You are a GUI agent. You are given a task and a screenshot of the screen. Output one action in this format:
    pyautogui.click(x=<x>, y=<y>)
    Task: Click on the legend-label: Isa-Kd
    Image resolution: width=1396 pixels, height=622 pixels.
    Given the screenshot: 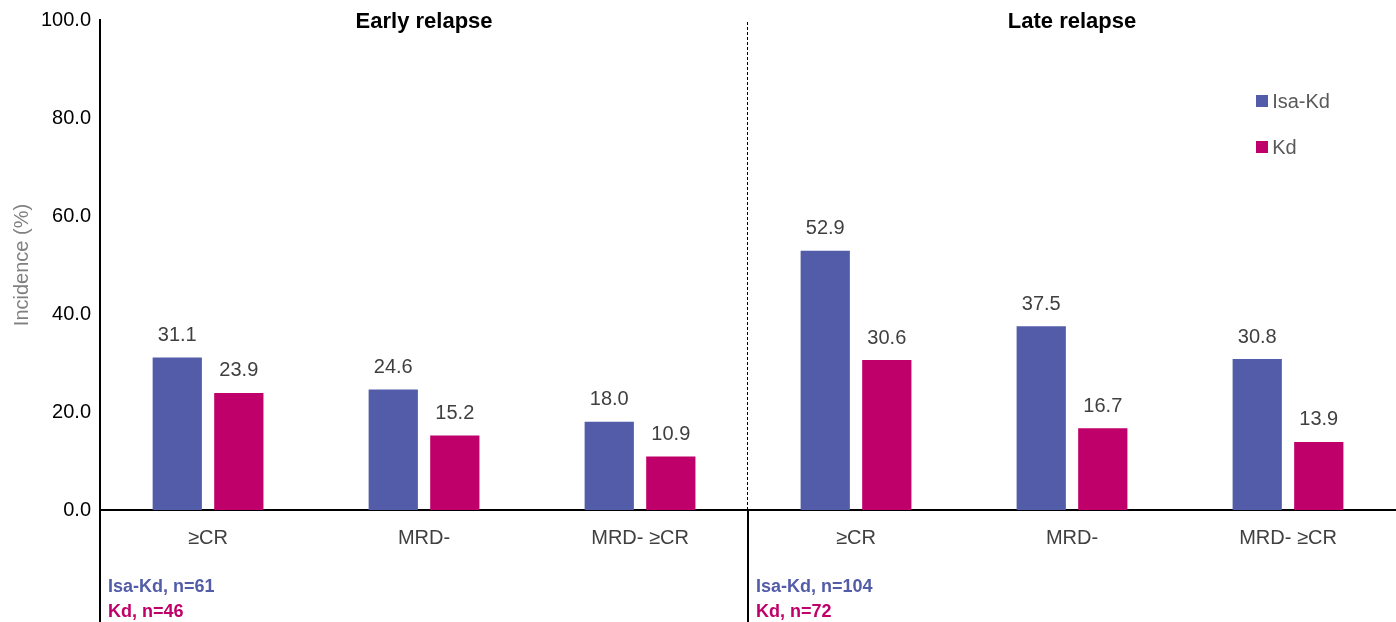 What is the action you would take?
    pyautogui.click(x=1301, y=101)
    